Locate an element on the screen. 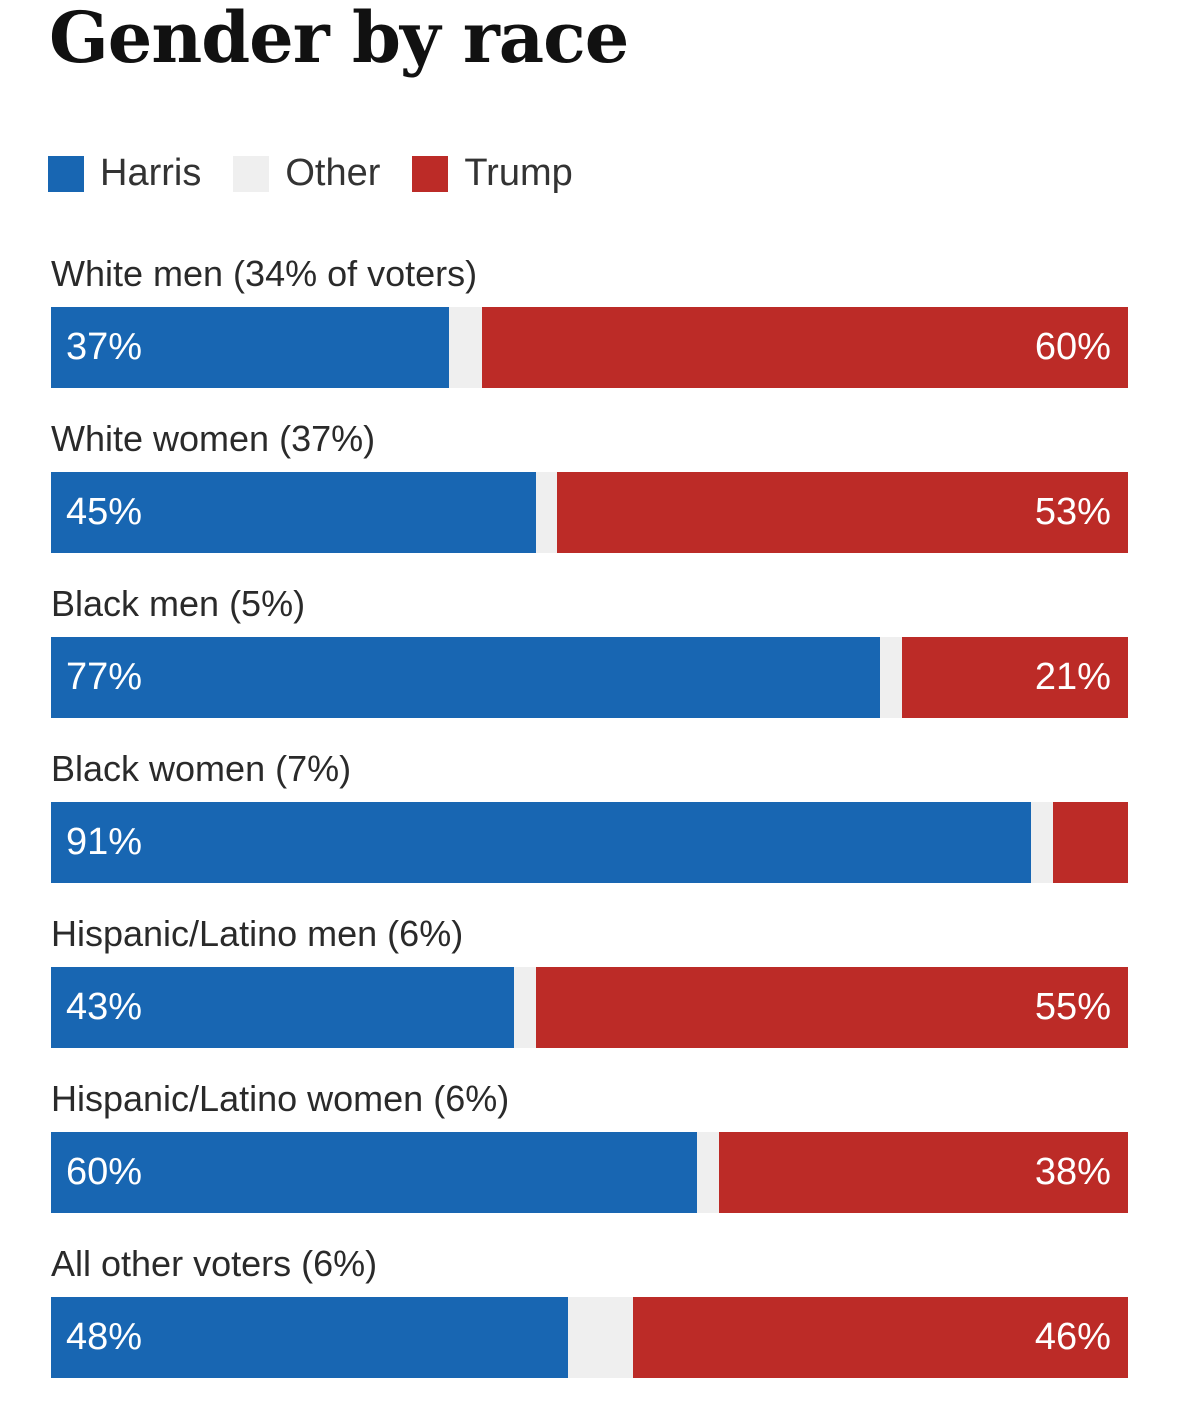  bar-row: Hispanic/Latino men (6%) 43% 55% is located at coordinates (589, 980).